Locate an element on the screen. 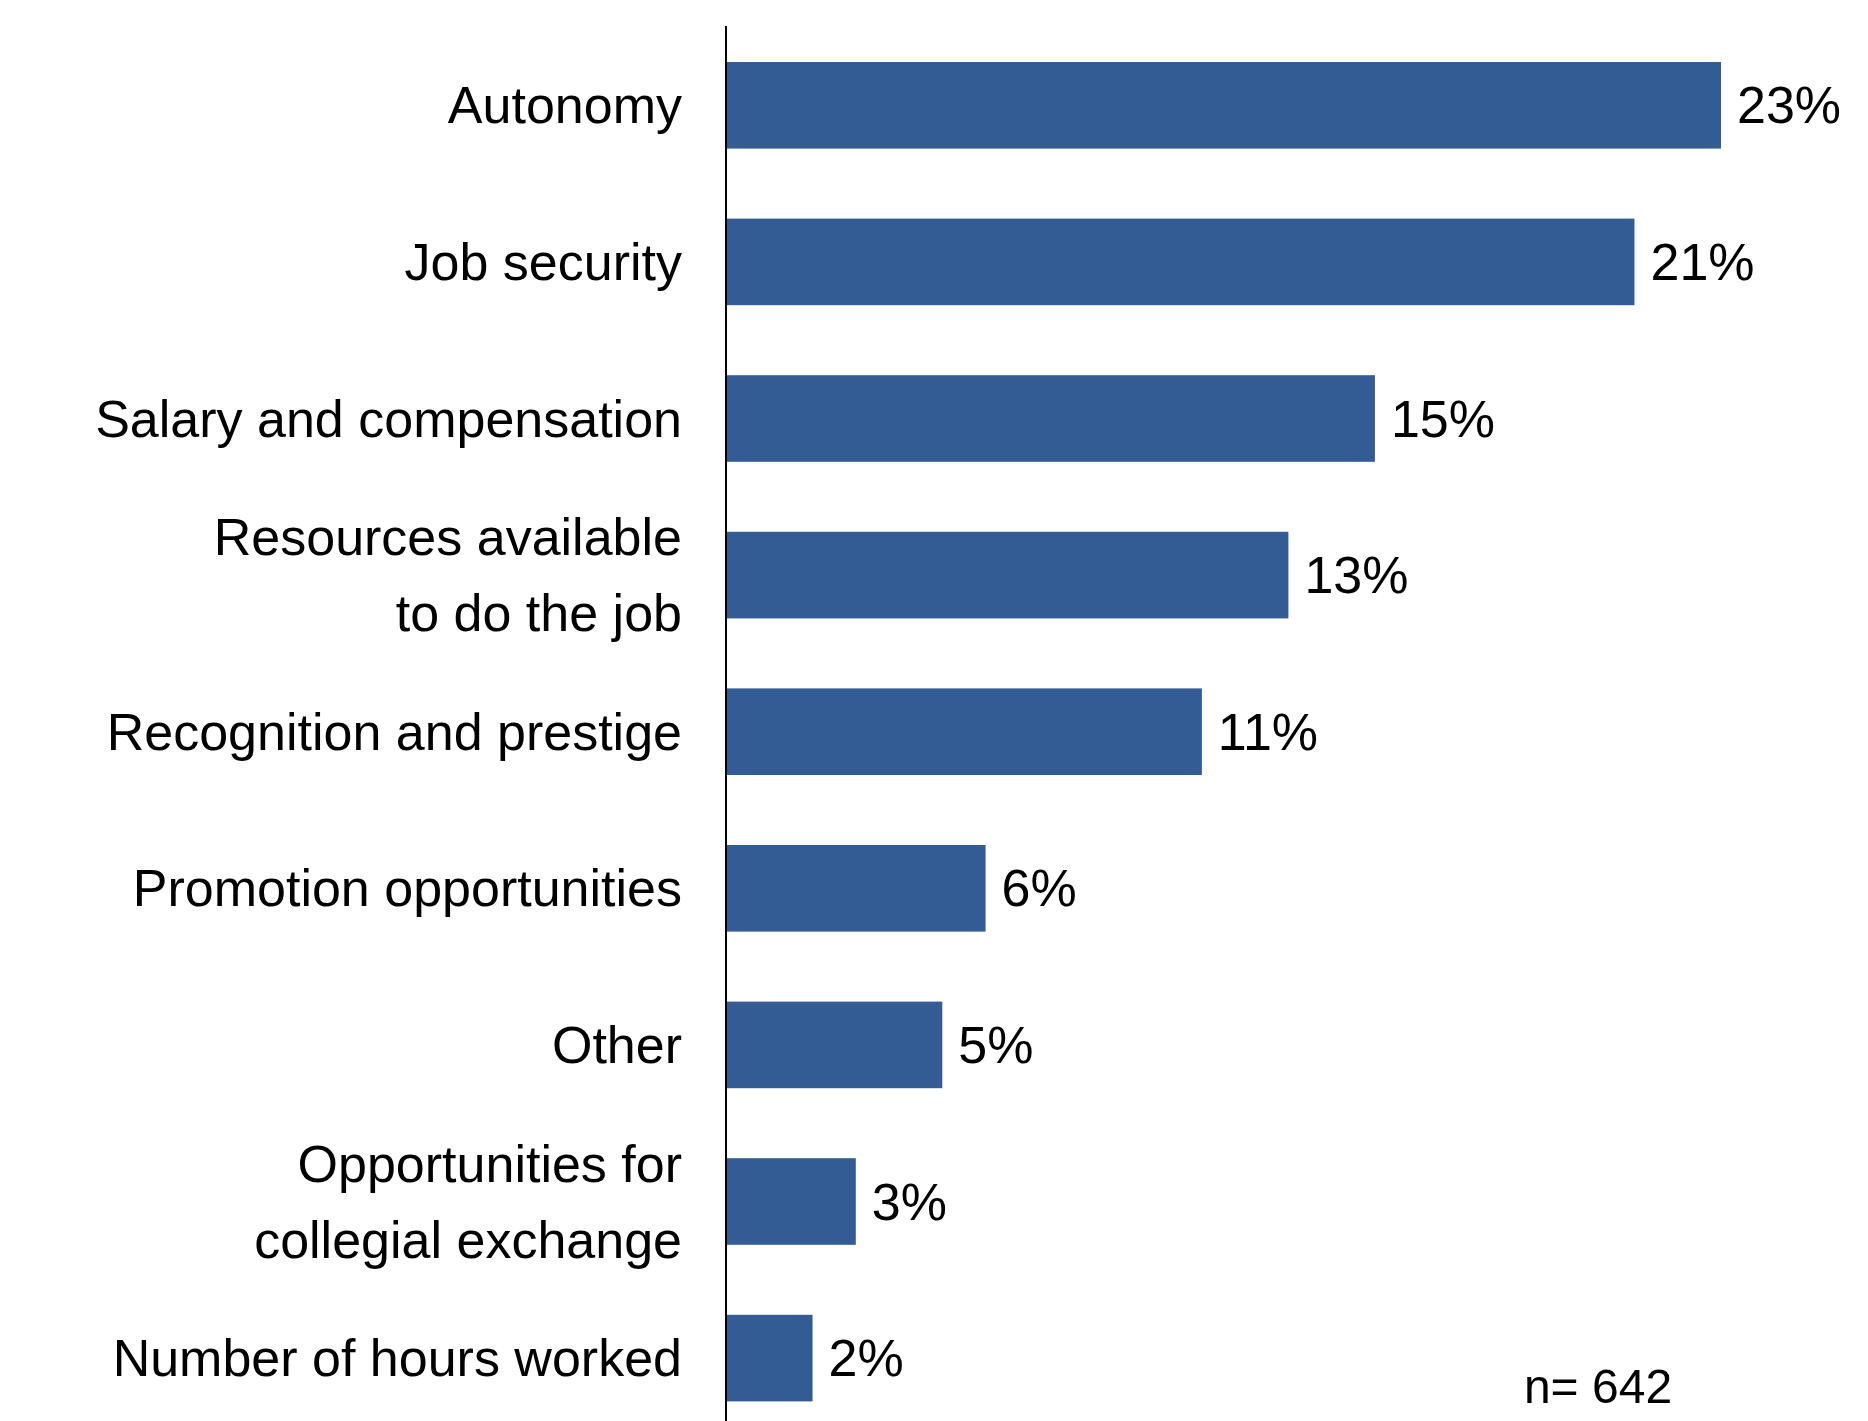 Image resolution: width=1868 pixels, height=1421 pixels. y-tick-label: Resources available to do the job is located at coordinates (447, 575).